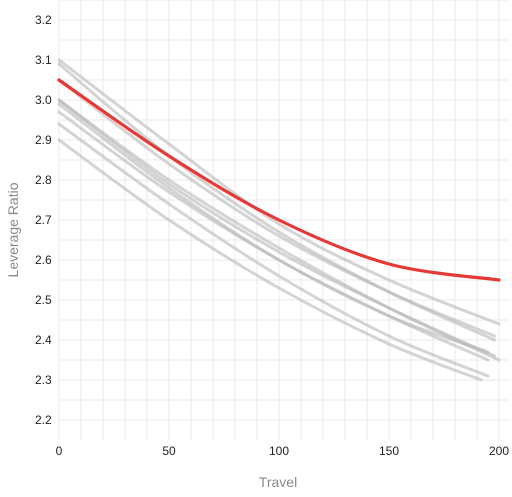  I want to click on x-tick-label: 100, so click(279, 451).